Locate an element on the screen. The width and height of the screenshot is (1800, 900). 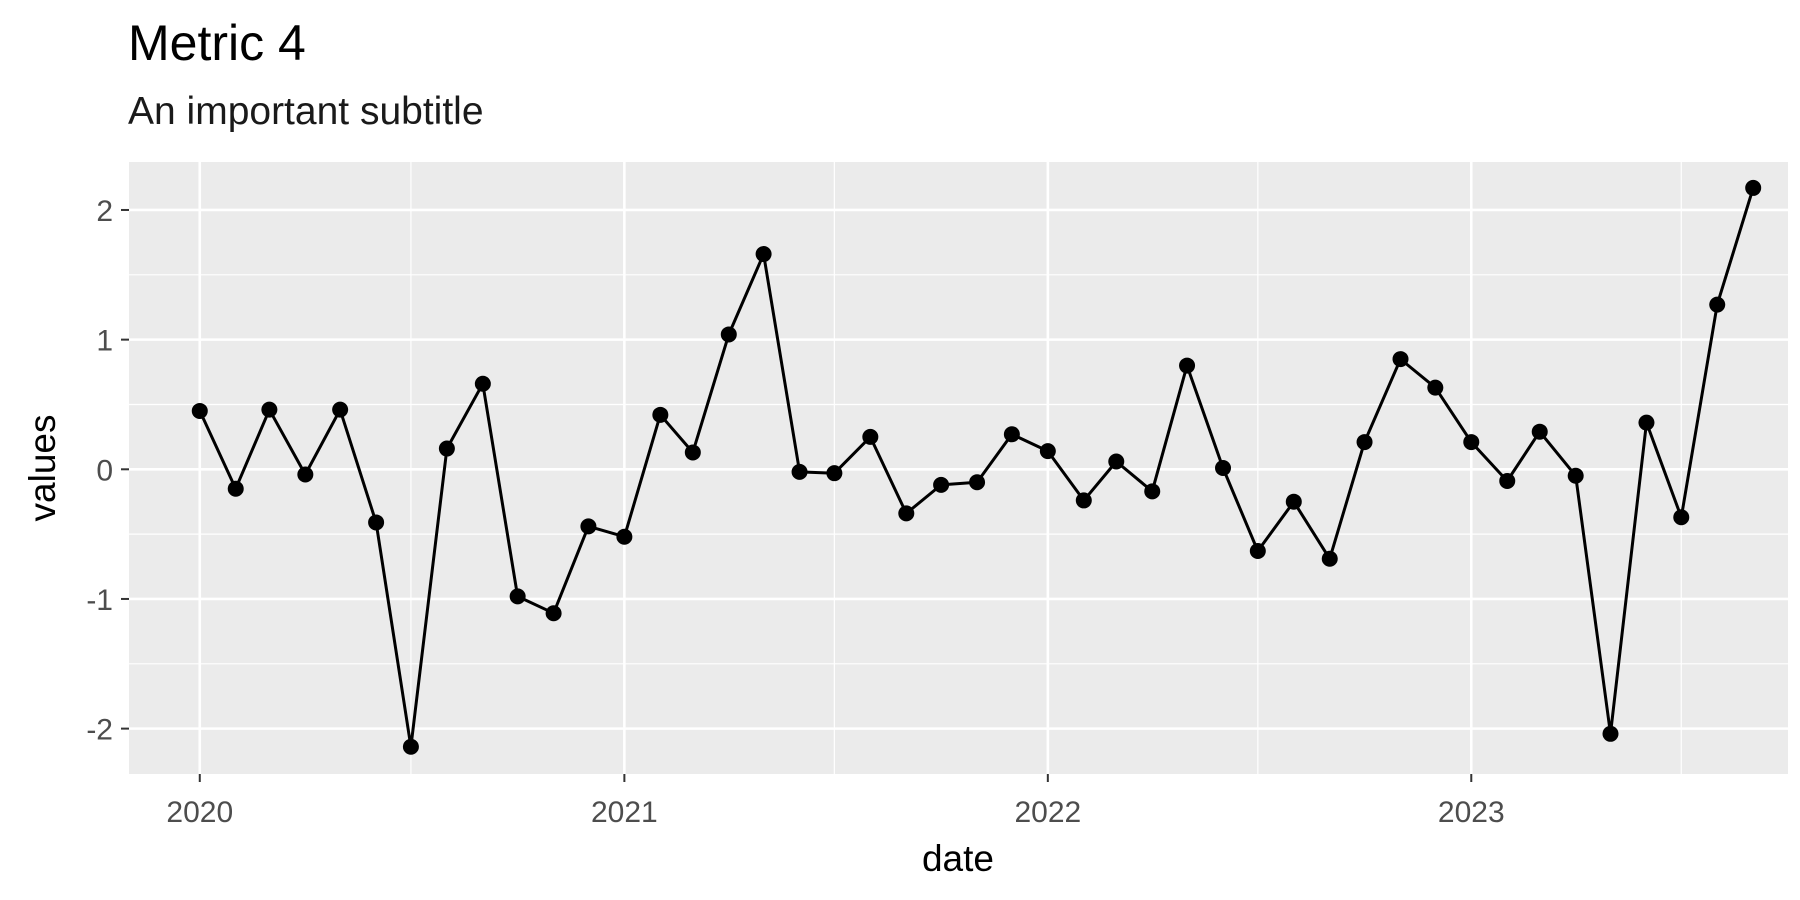
chart-subtitle: An important subtitle is located at coordinates (306, 111).